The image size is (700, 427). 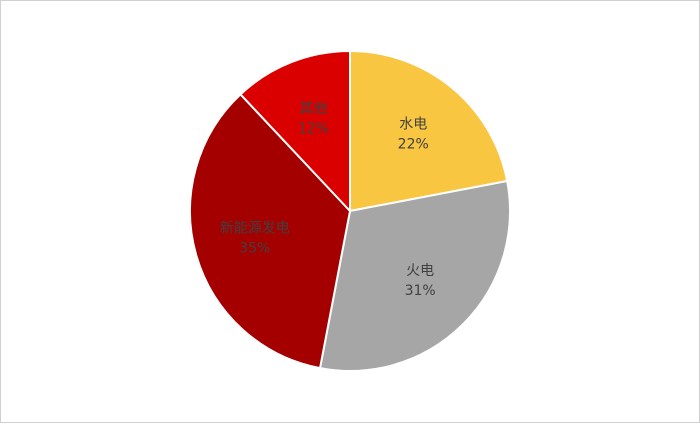 I want to click on slice-value-label: 12%, so click(x=313, y=129).